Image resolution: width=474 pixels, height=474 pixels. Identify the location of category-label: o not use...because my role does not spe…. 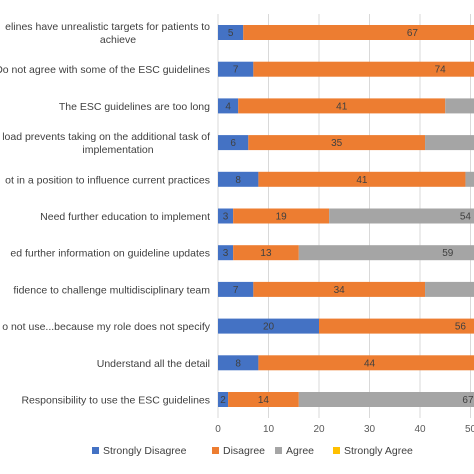
(106, 327).